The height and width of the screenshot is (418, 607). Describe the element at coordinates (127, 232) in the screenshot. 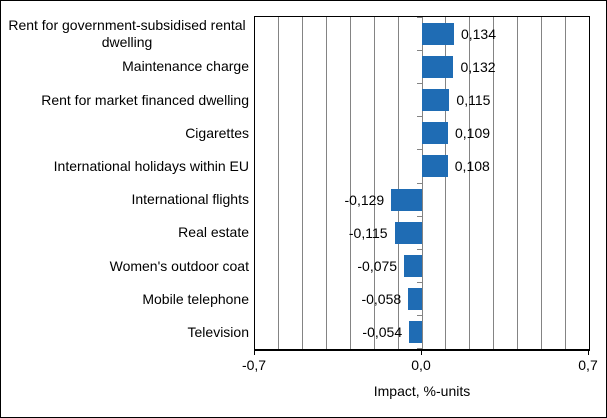

I see `category-label: Real estate` at that location.